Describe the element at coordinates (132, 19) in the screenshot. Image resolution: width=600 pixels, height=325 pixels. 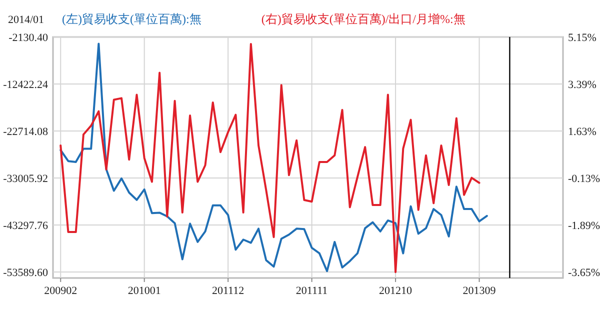
I see `text: (左)貿易收支(單位百萬):無` at that location.